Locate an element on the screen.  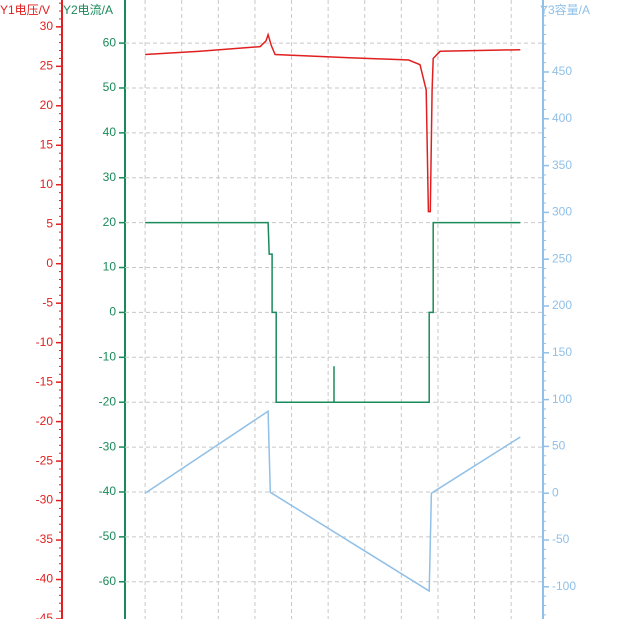
axis-title: Y3容量/A is located at coordinates (565, 9).